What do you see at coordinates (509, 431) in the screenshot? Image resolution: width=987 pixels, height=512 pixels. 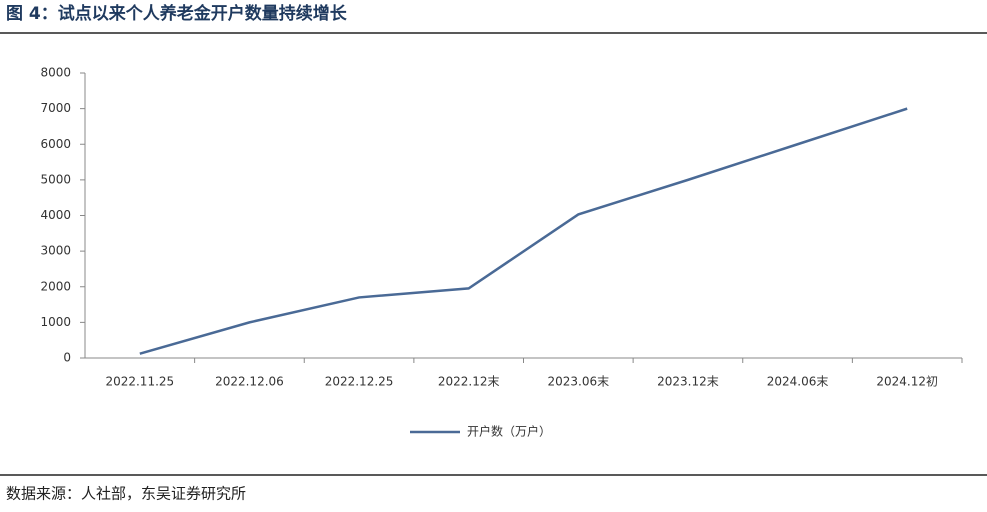 I see `legend-label: 开户数（万户）` at bounding box center [509, 431].